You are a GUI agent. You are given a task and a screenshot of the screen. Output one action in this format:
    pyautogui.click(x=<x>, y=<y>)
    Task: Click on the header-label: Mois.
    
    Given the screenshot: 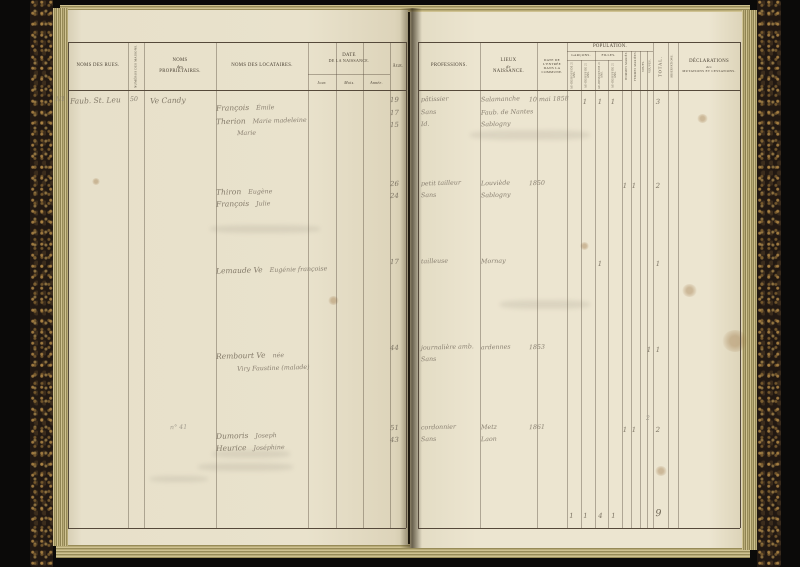 What is the action you would take?
    pyautogui.click(x=349, y=82)
    